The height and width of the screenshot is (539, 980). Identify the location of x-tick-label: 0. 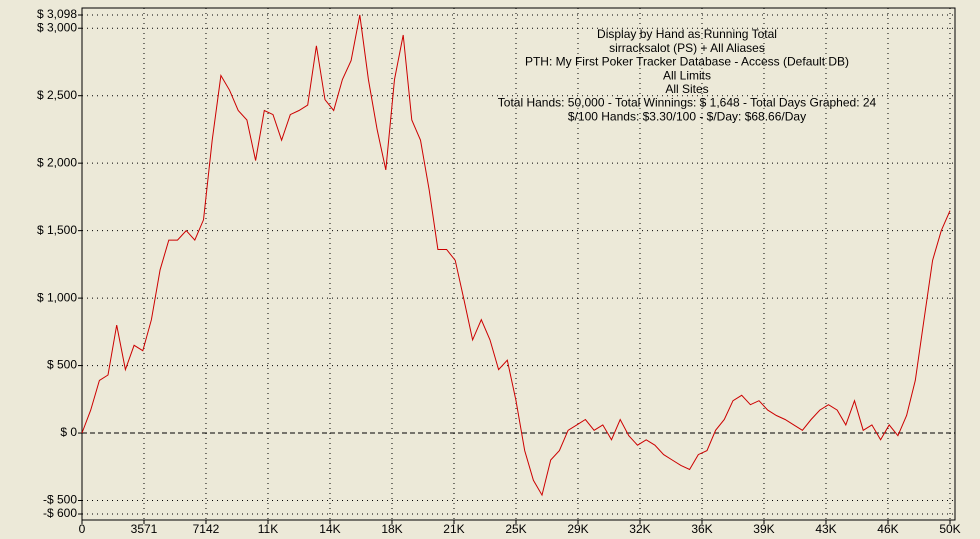
(82, 529).